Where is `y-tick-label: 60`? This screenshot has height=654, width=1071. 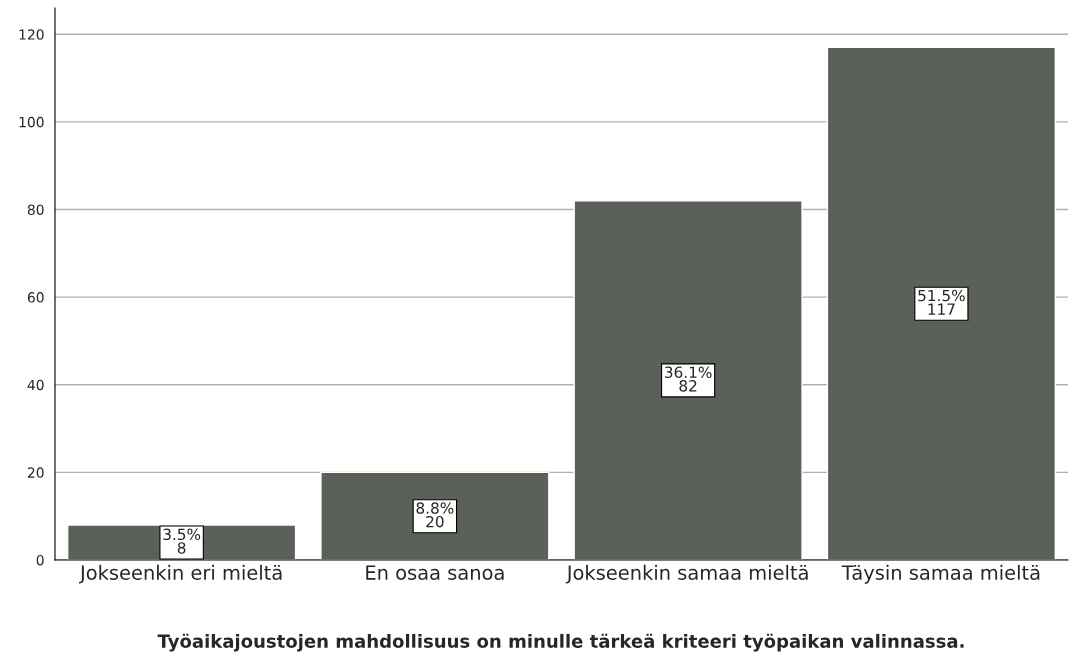 y-tick-label: 60 is located at coordinates (35, 297).